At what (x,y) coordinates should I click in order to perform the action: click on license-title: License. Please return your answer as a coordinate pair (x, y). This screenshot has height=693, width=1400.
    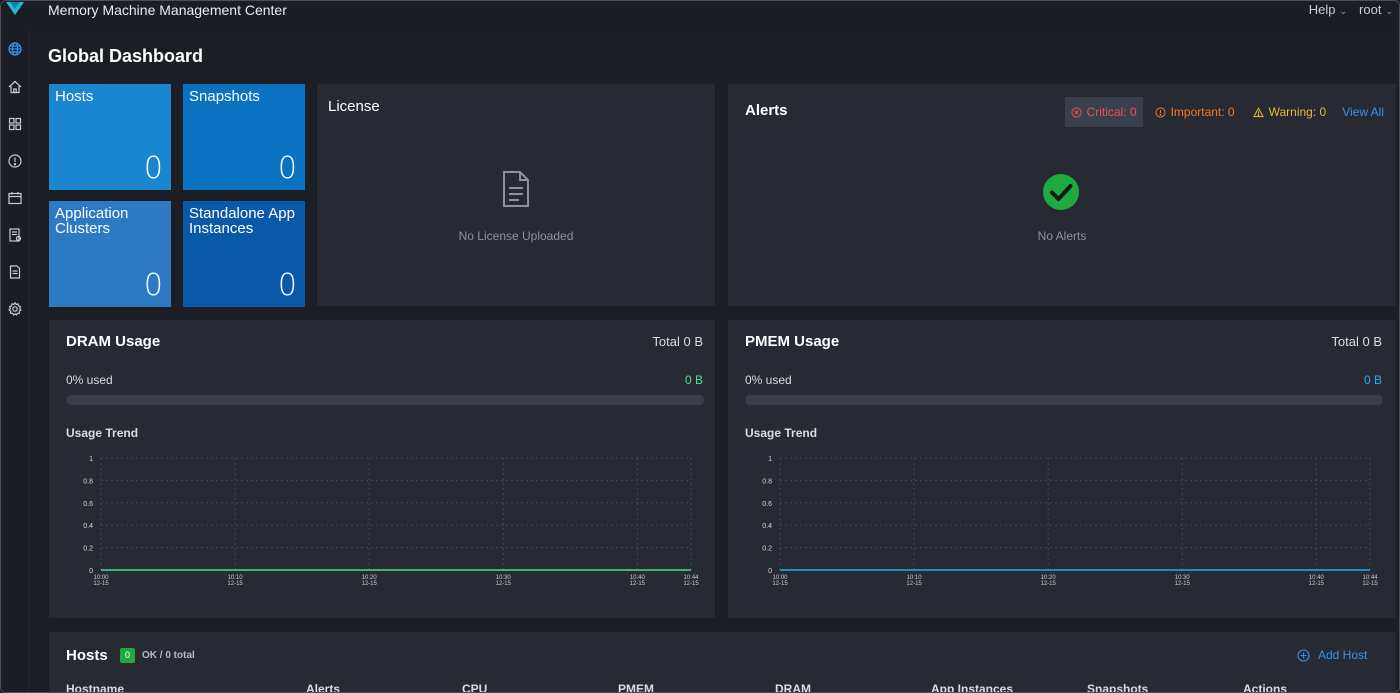
    Looking at the image, I should click on (354, 106).